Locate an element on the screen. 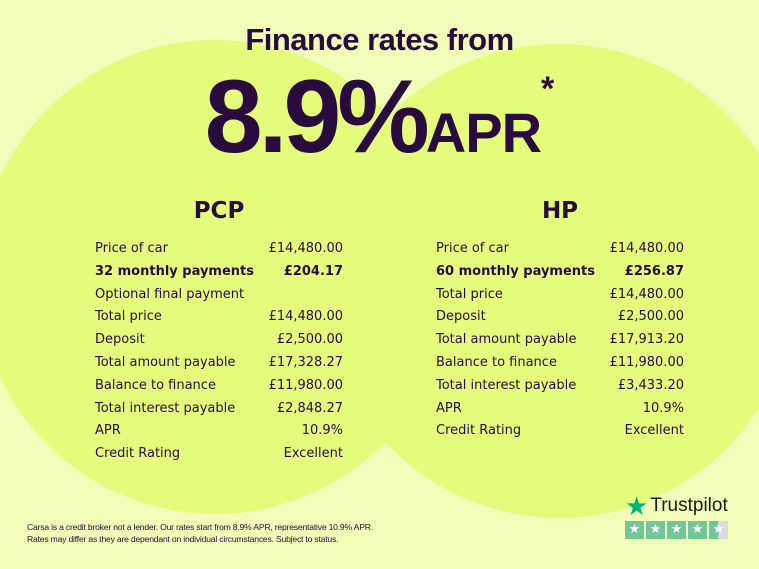 The image size is (759, 569). row-value: £3,433.20 is located at coordinates (650, 385).